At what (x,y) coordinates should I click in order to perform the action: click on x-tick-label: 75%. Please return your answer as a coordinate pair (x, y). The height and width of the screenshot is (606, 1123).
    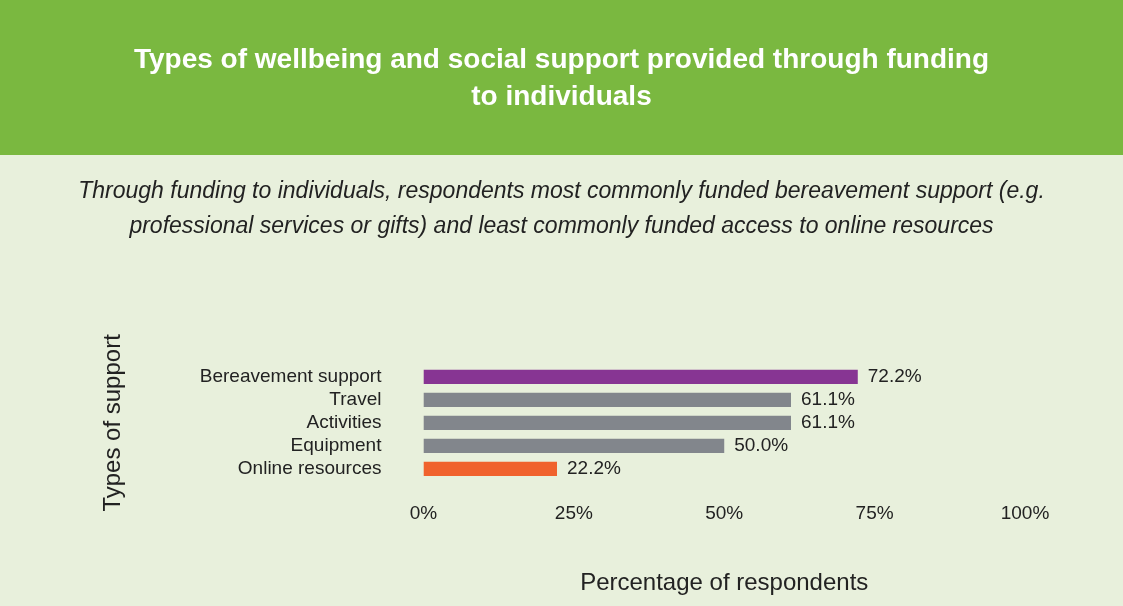
    Looking at the image, I should click on (874, 513).